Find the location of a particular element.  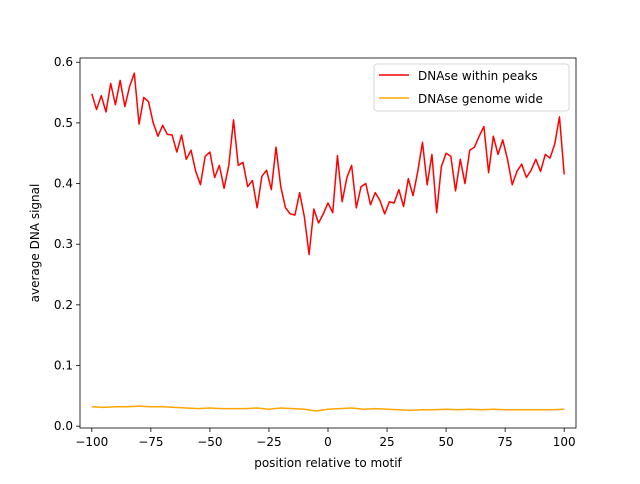

y-axis: 0.0 0.1 0.2 0.3 0.4 0.5 0.6 is located at coordinates (67, 244).